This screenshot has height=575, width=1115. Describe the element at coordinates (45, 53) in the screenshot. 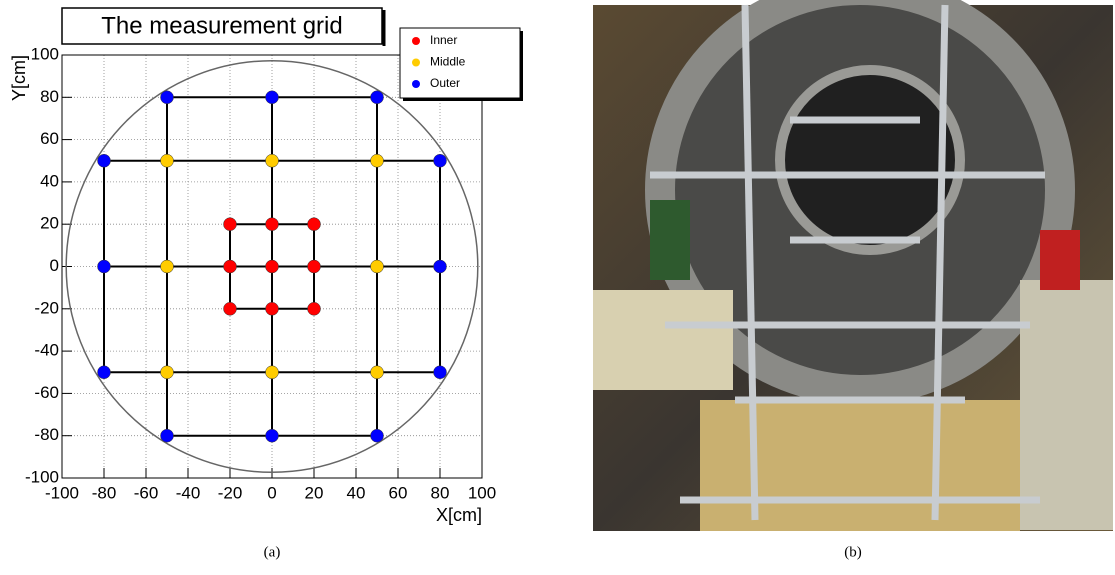

I see `y-tick-label: 100` at that location.